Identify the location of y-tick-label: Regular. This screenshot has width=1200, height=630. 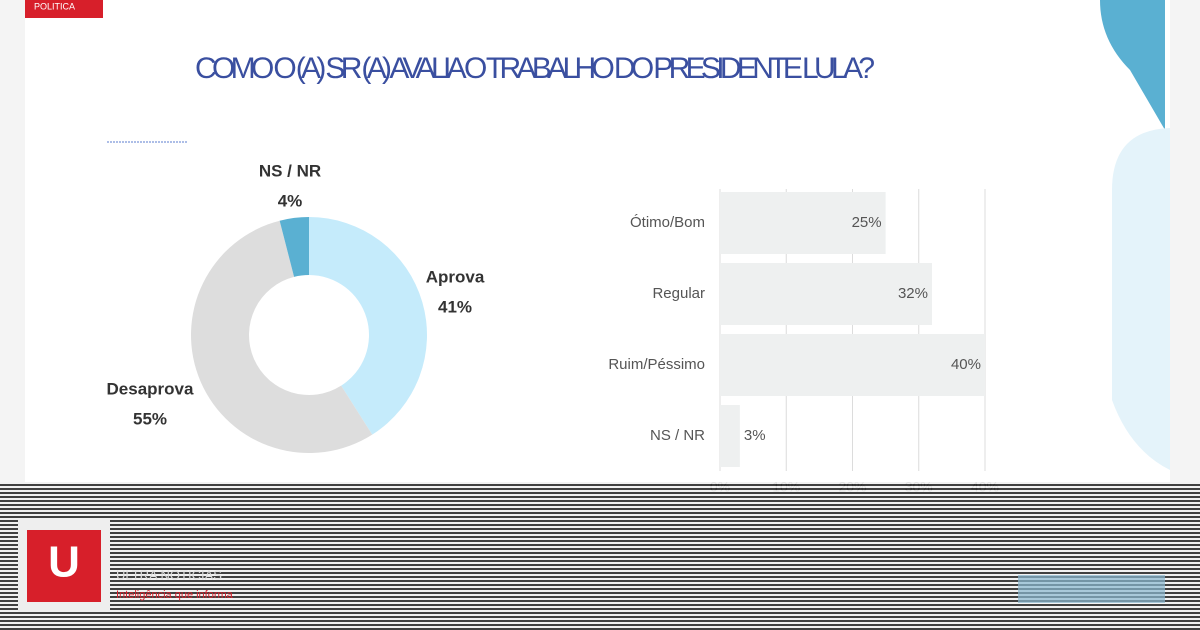
(678, 293).